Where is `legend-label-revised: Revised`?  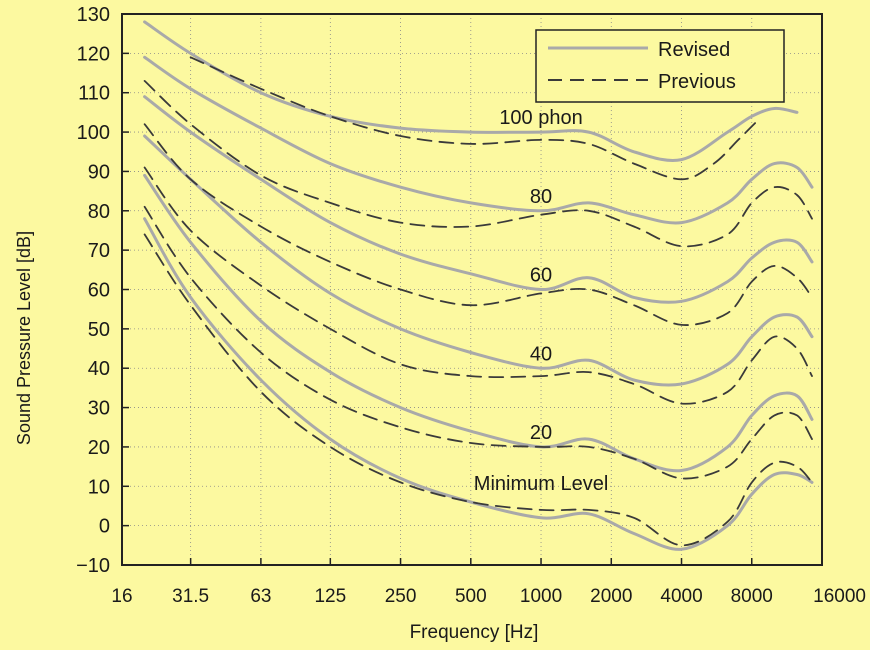
legend-label-revised: Revised is located at coordinates (694, 50).